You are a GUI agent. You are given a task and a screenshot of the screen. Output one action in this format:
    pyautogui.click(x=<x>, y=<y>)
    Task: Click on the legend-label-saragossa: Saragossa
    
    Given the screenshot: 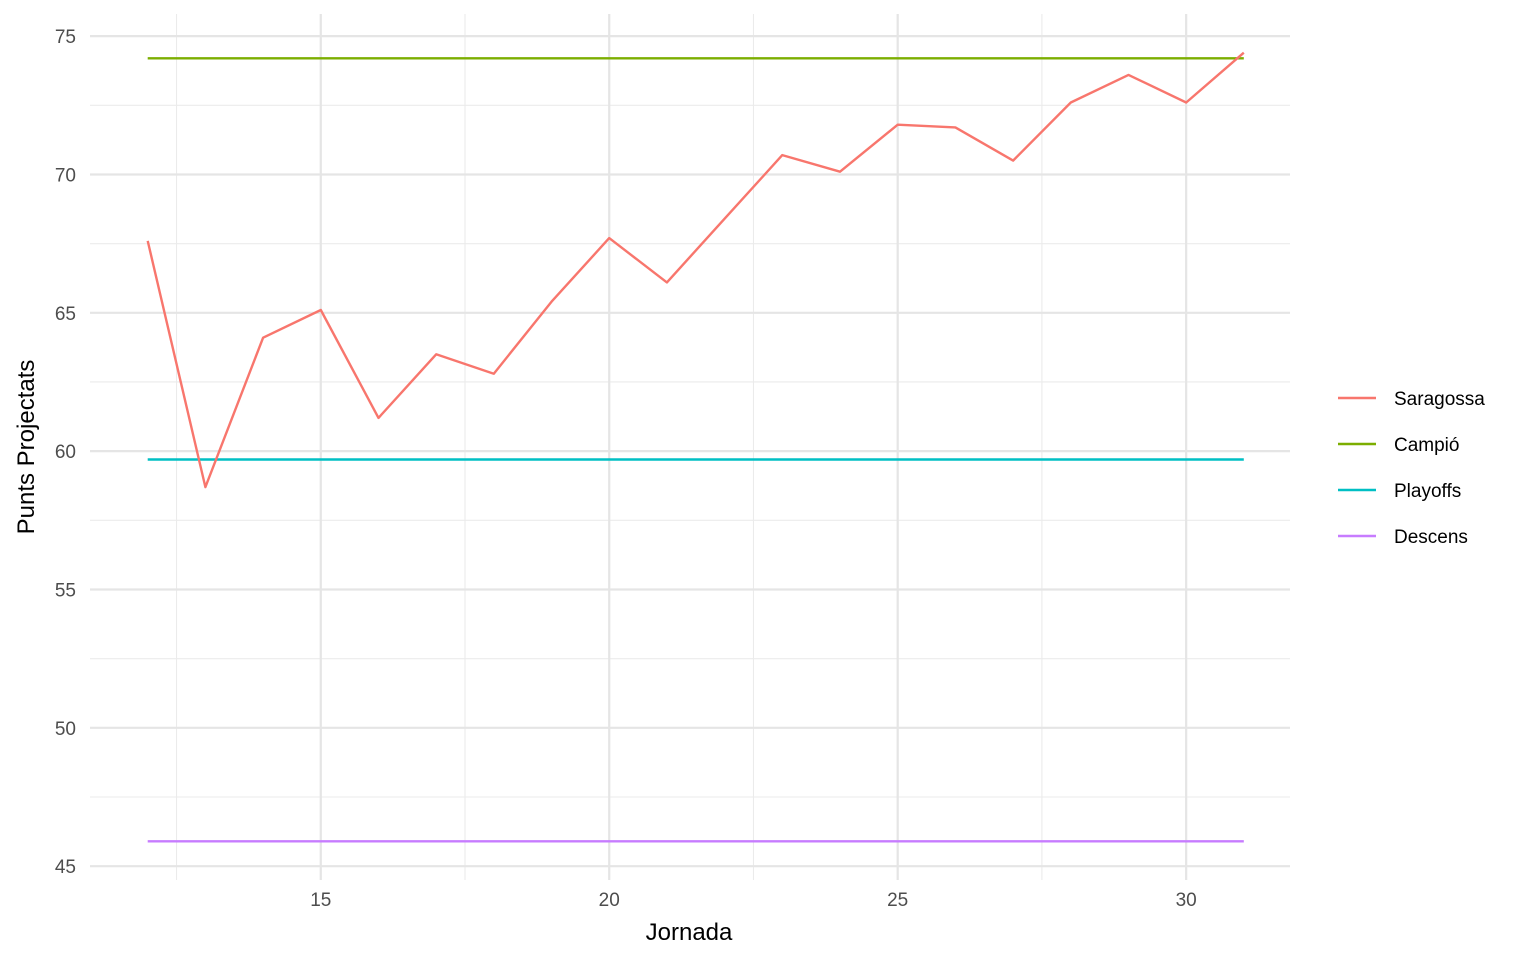 What is the action you would take?
    pyautogui.click(x=1439, y=399)
    